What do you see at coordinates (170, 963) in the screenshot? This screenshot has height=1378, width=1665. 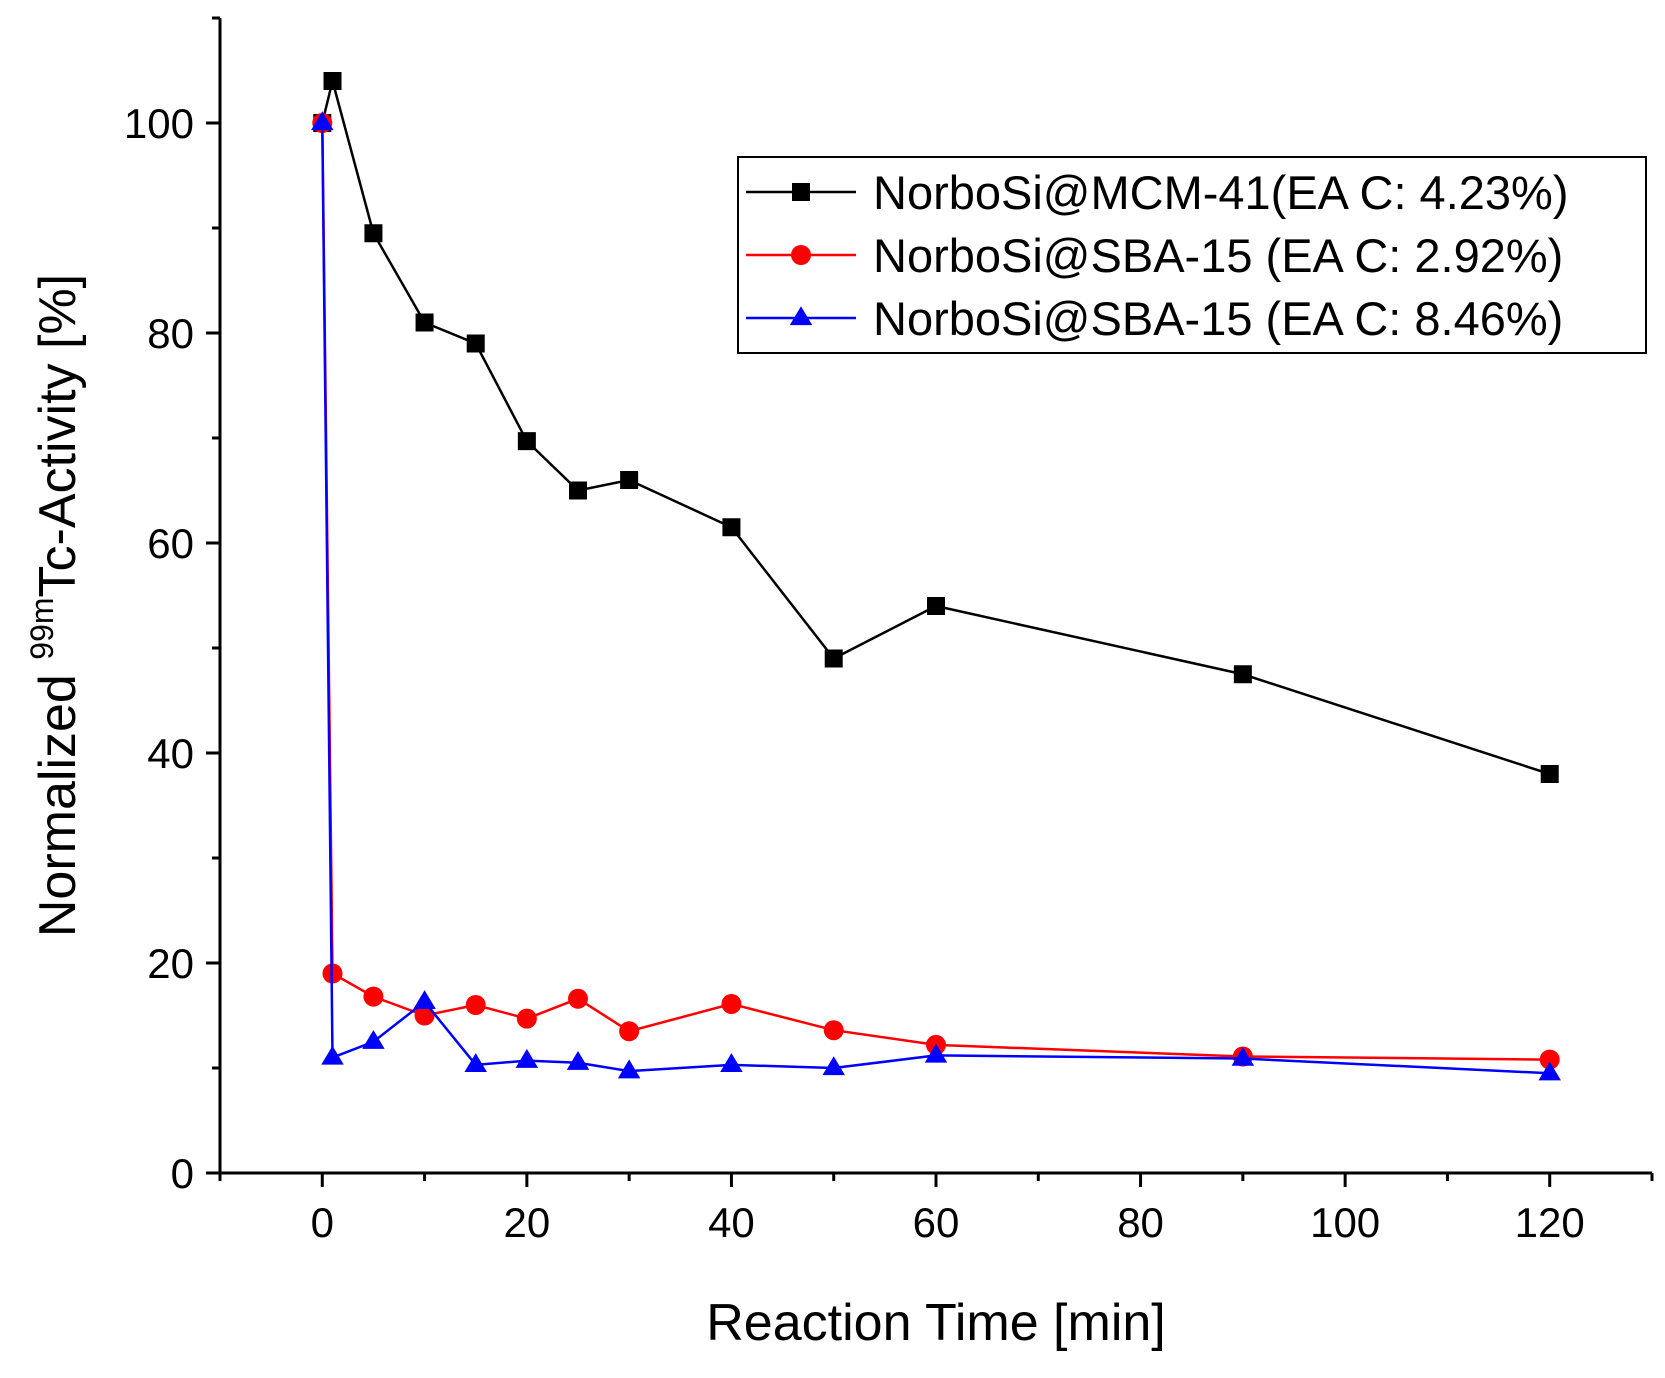 I see `y-tick-label: 20` at bounding box center [170, 963].